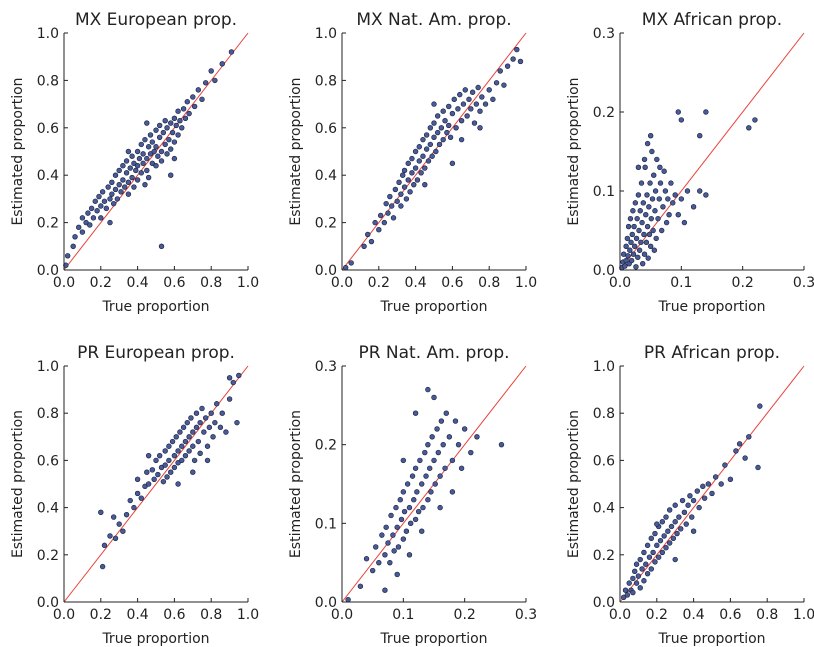 Image resolution: width=814 pixels, height=647 pixels. What do you see at coordinates (174, 283) in the screenshot?
I see `x-tick-label: 0.6` at bounding box center [174, 283].